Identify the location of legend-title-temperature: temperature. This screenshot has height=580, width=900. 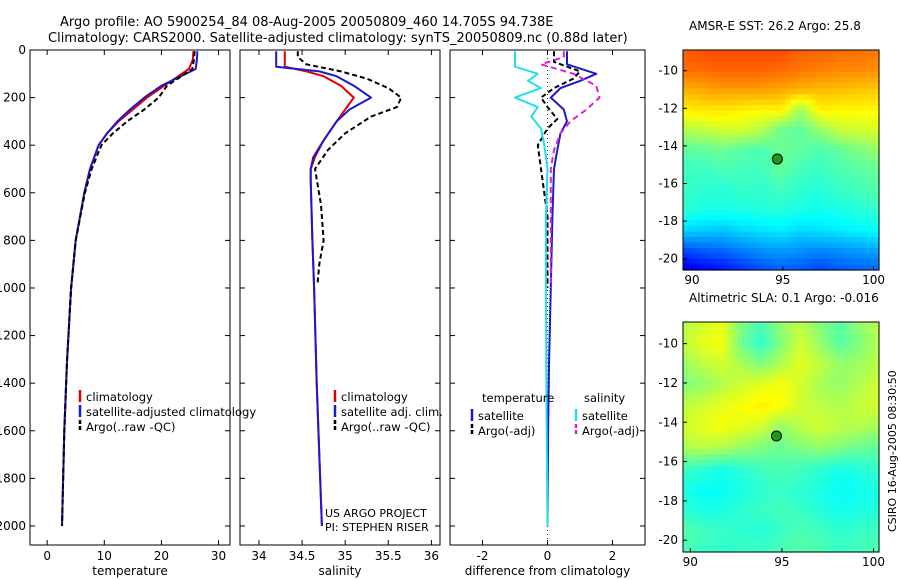
(518, 398).